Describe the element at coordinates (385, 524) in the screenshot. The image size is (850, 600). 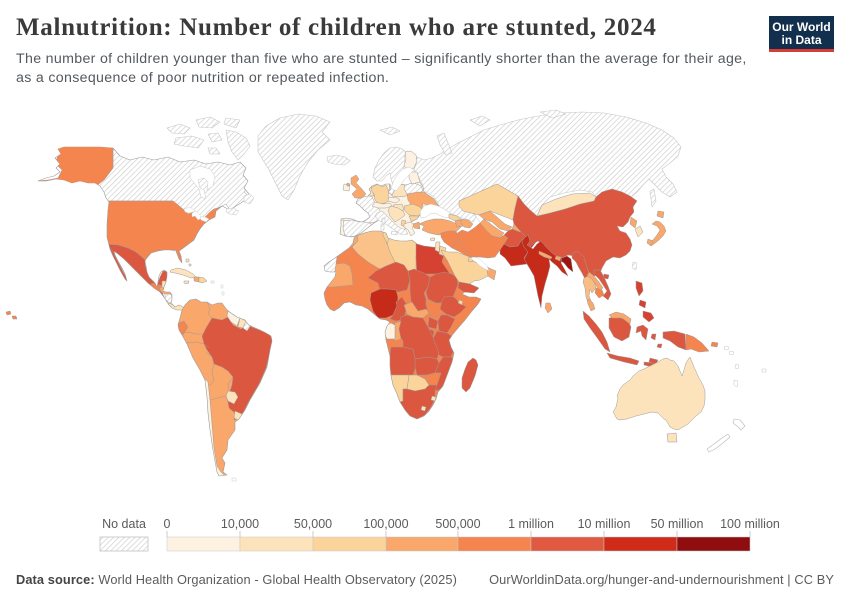
I see `svg-text: 100,000` at that location.